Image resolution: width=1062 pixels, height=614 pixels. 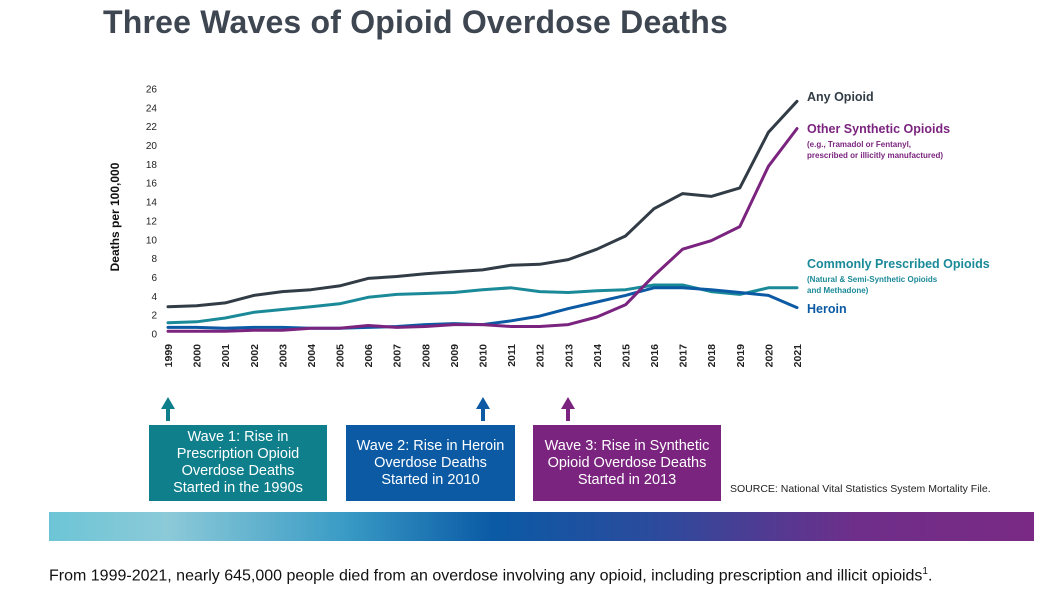 I want to click on series-label: Commonly Prescribed Opioids, so click(x=898, y=264).